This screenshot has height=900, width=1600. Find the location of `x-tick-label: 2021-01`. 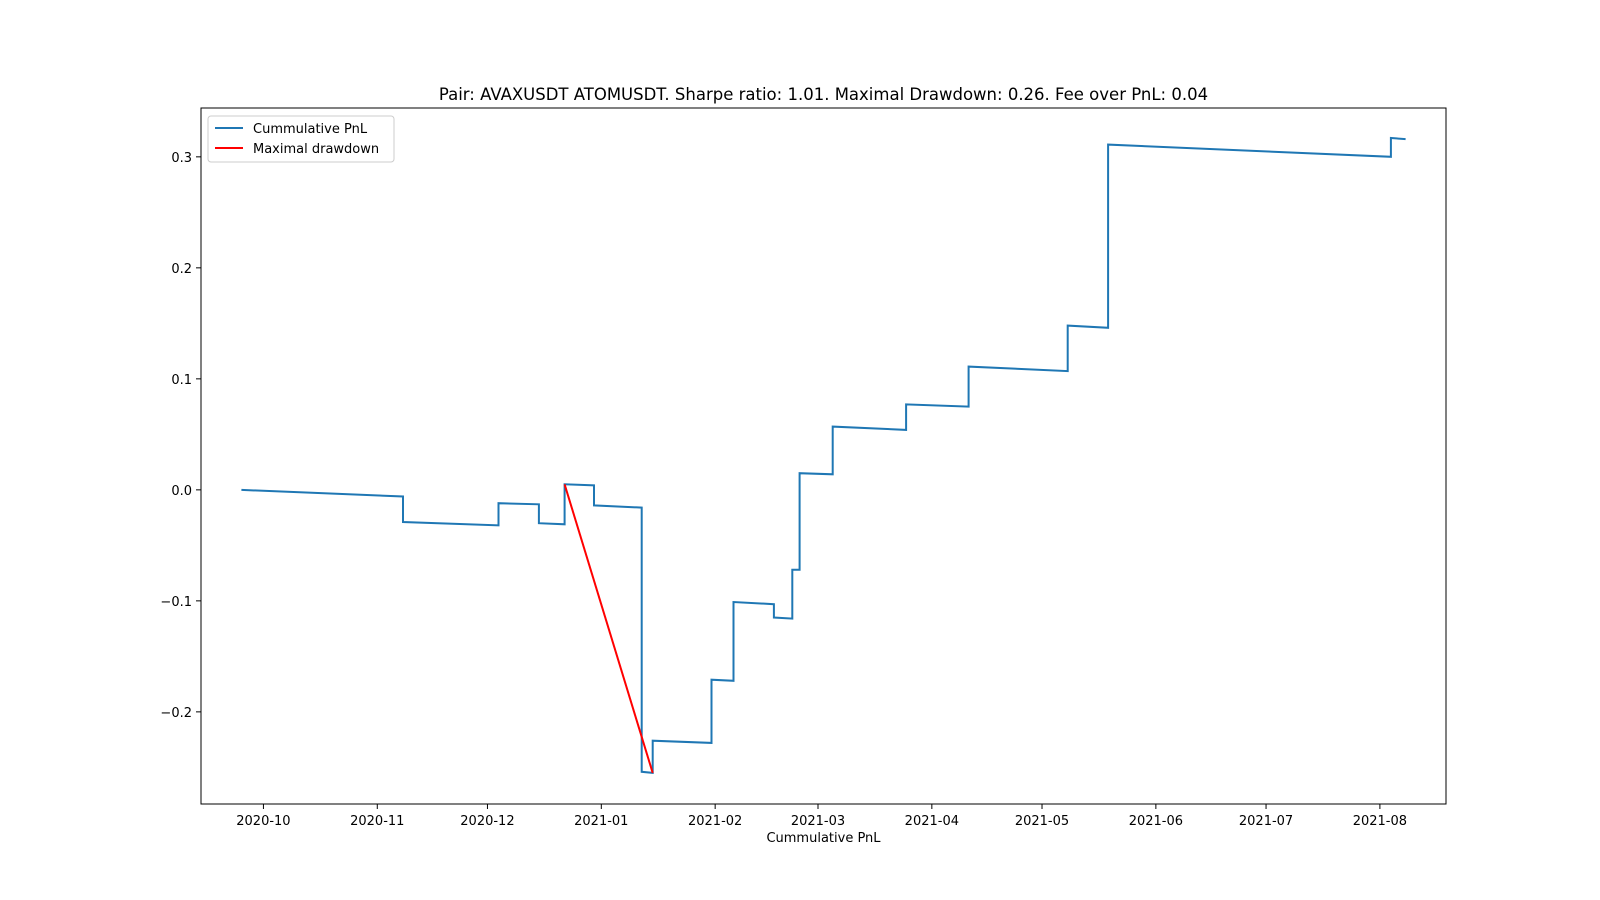

x-tick-label: 2021-01 is located at coordinates (601, 821).